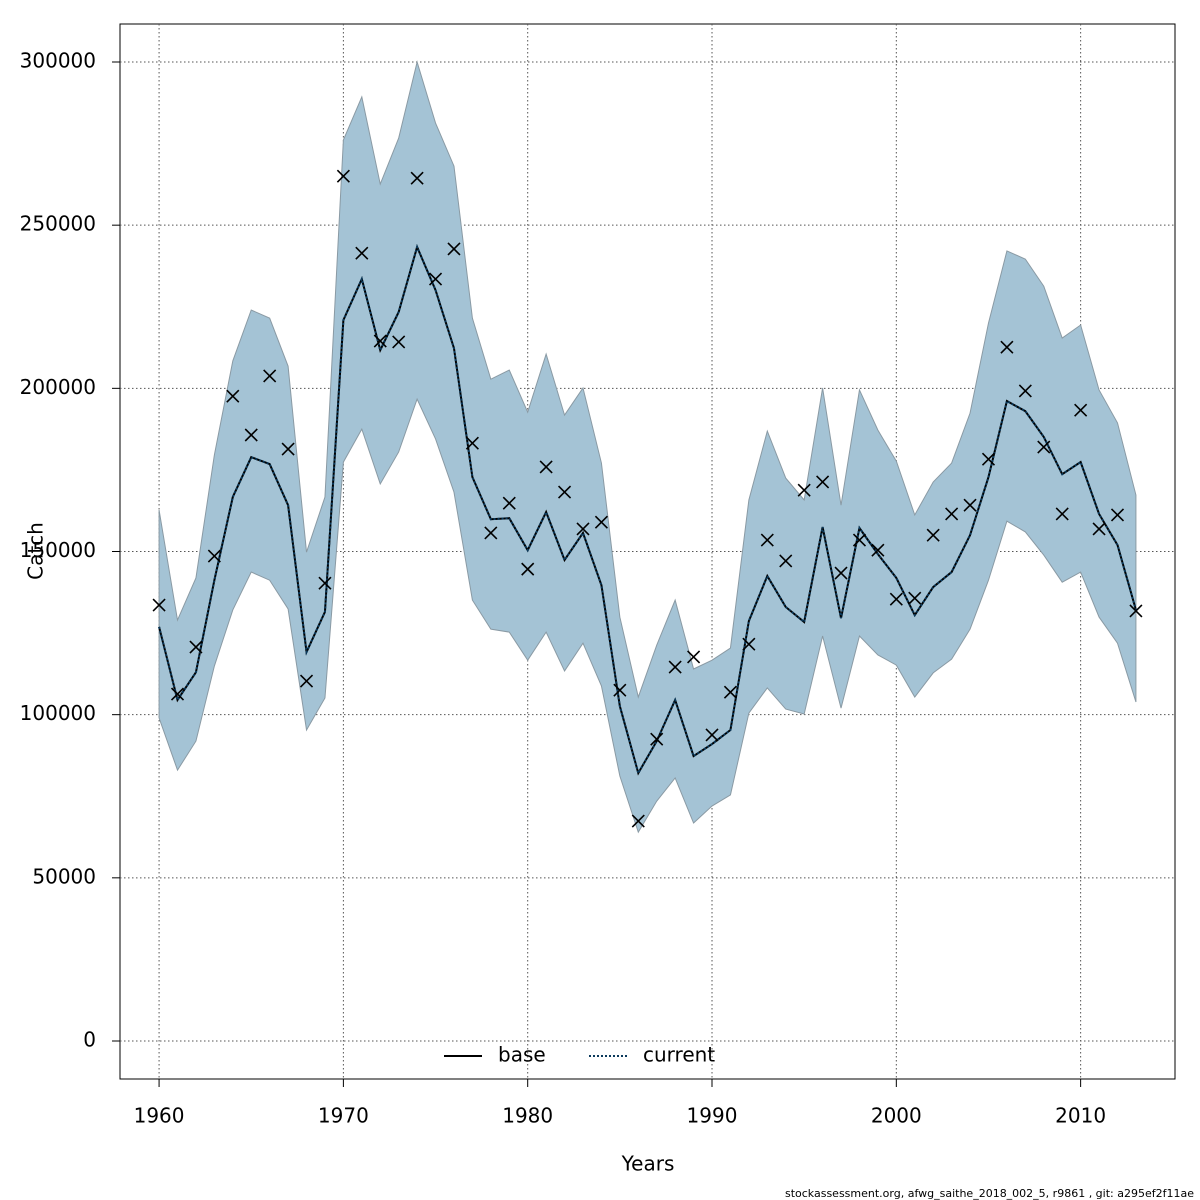  What do you see at coordinates (159, 1116) in the screenshot?
I see `x-tick-label: 1960` at bounding box center [159, 1116].